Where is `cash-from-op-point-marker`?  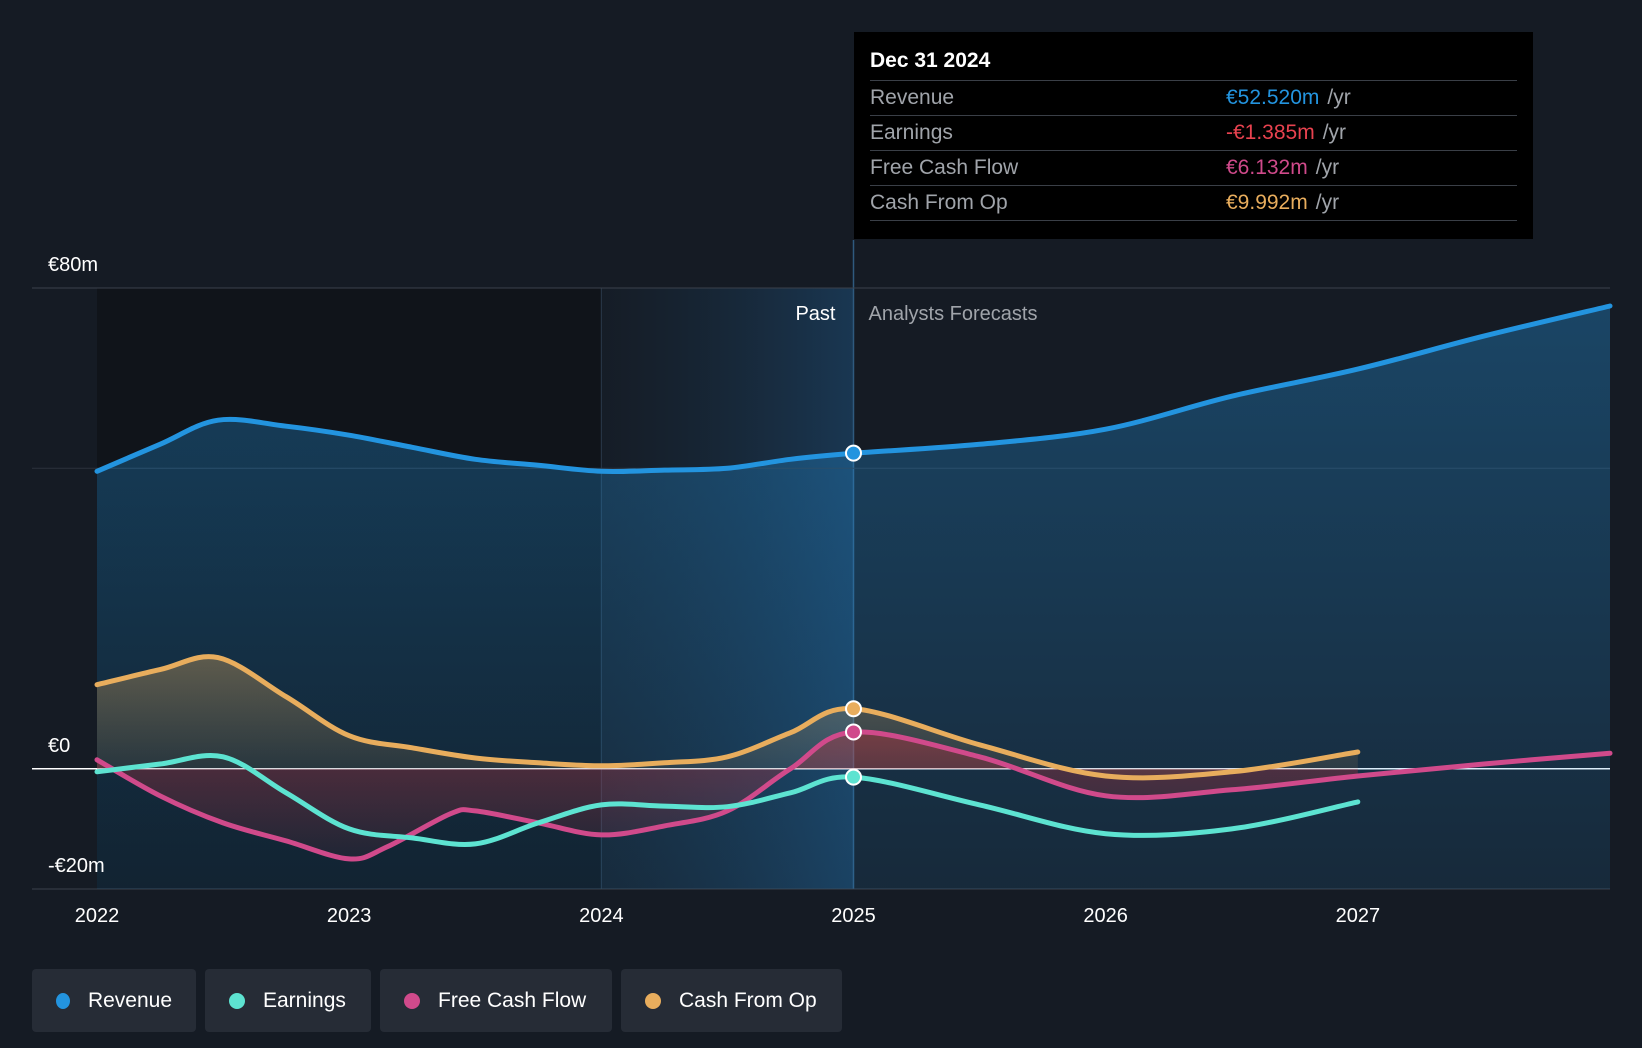
cash-from-op-point-marker is located at coordinates (853, 709).